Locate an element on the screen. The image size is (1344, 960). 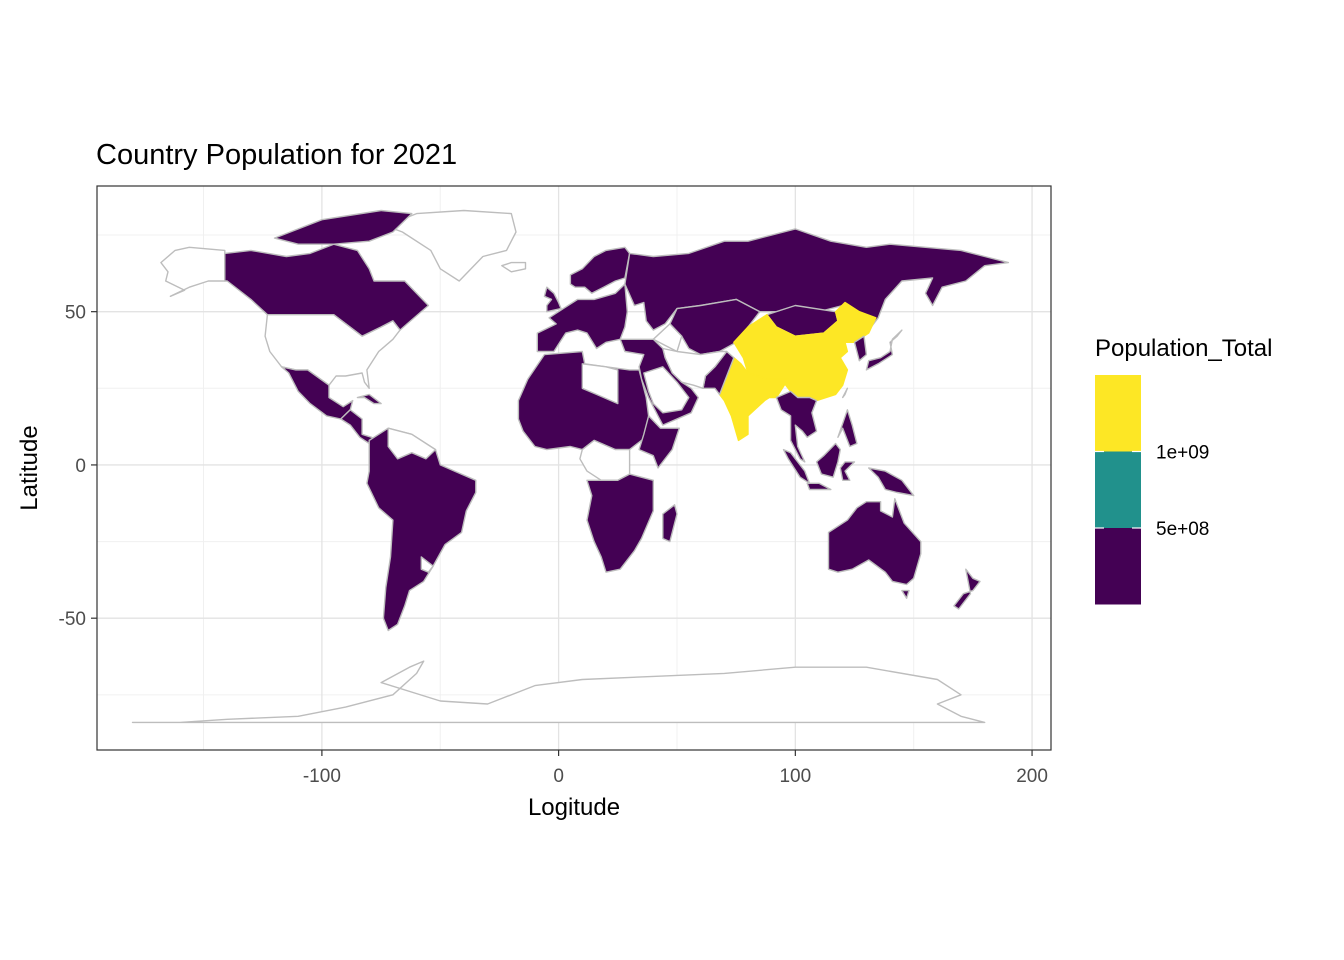
region-venezuela-and-guianas: Venezuela and Guianas is located at coordinates (412, 443).